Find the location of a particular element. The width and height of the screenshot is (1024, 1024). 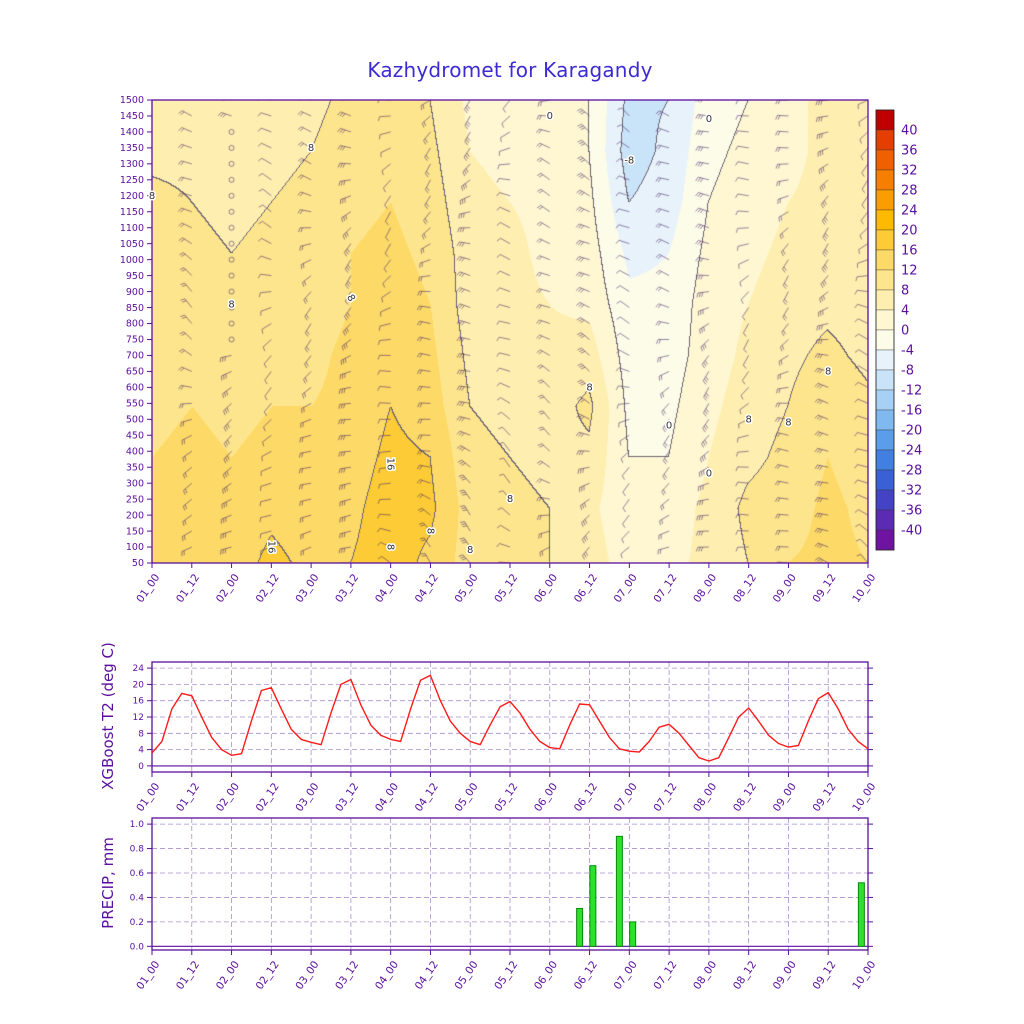

svg-text: 36 is located at coordinates (909, 151).